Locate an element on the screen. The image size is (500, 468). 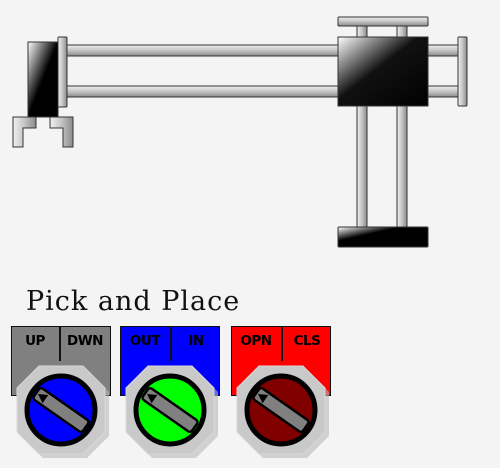
top-rail-cap is located at coordinates (383, 21).